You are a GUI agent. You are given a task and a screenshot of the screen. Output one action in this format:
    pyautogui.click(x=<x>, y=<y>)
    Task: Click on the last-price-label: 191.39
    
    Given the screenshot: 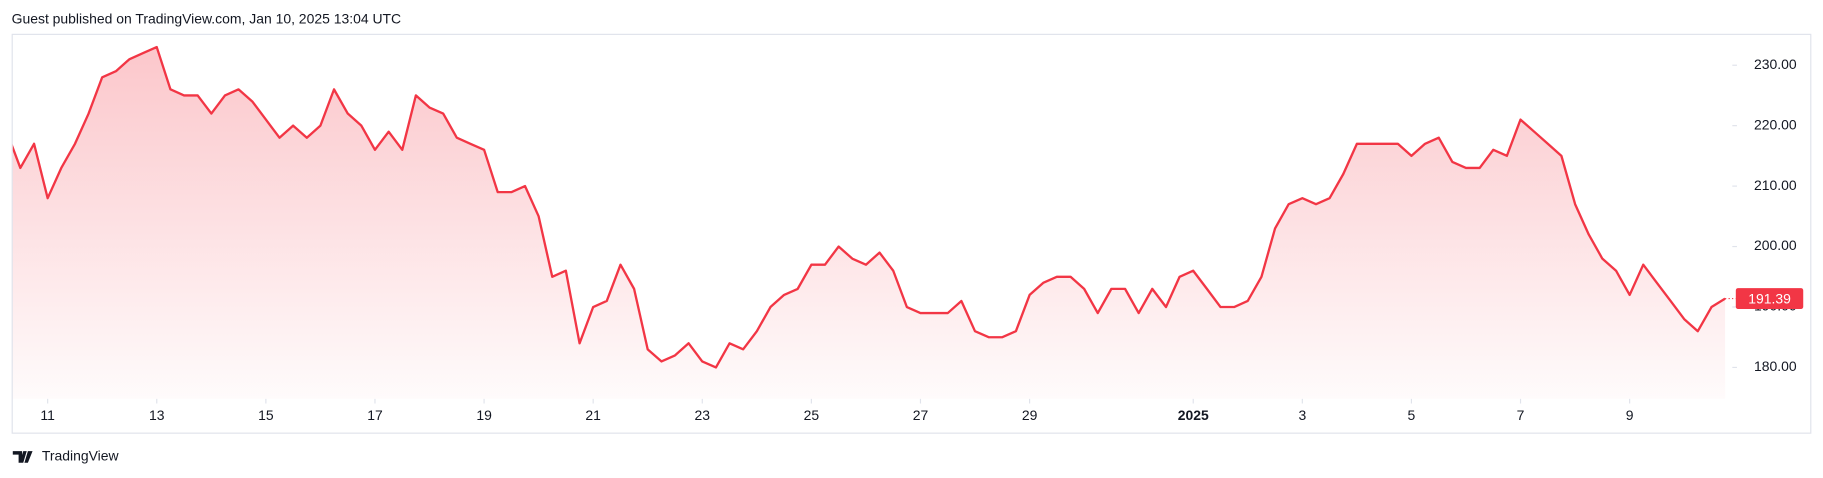 What is the action you would take?
    pyautogui.click(x=1769, y=298)
    